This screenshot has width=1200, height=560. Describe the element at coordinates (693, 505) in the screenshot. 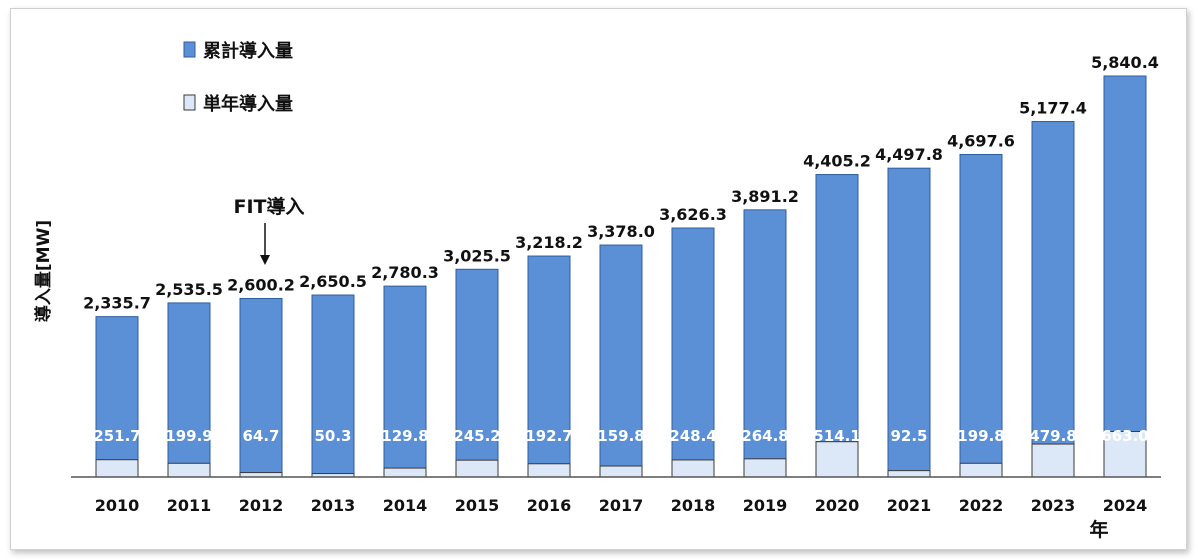

I see `x-tick-label-2018: 2018` at that location.